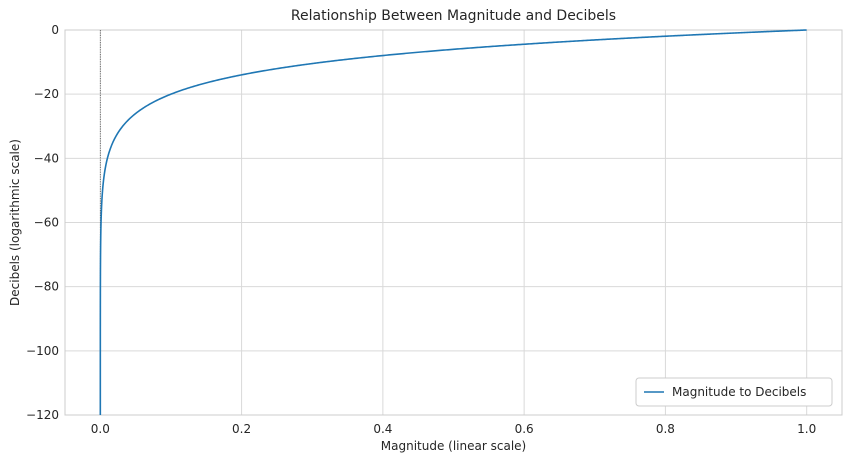  I want to click on y-axis-label: Decibels (logarithmic scale), so click(15, 222).